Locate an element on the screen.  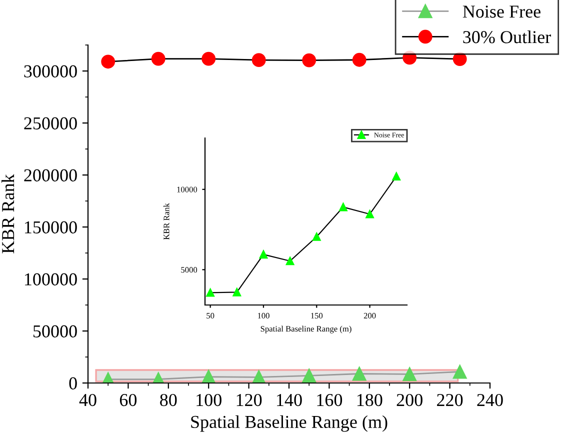
legend-label: 30% Outlier is located at coordinates (507, 37).